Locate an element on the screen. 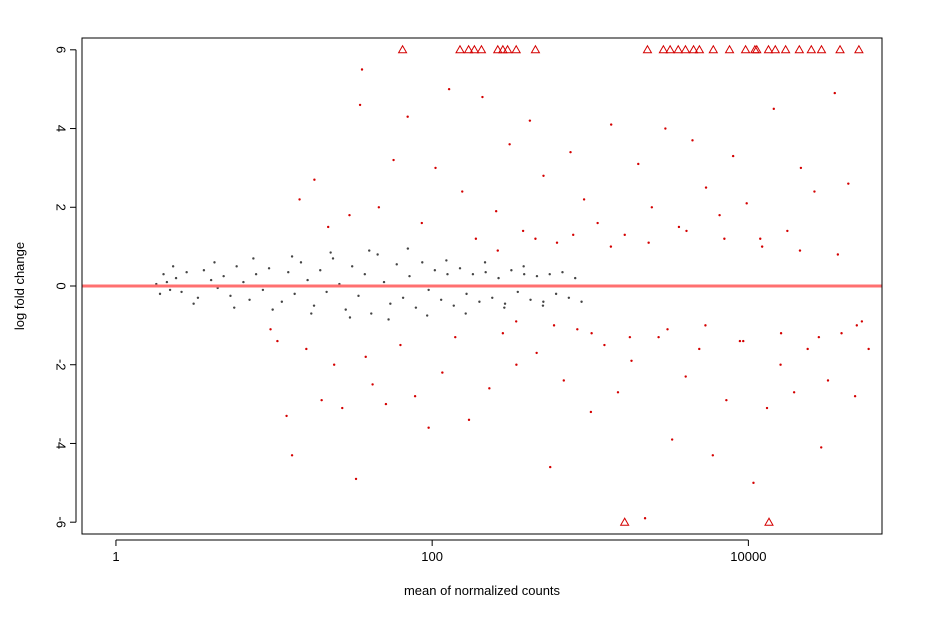 The image size is (926, 618). y-tick-label: -6 is located at coordinates (61, 522).